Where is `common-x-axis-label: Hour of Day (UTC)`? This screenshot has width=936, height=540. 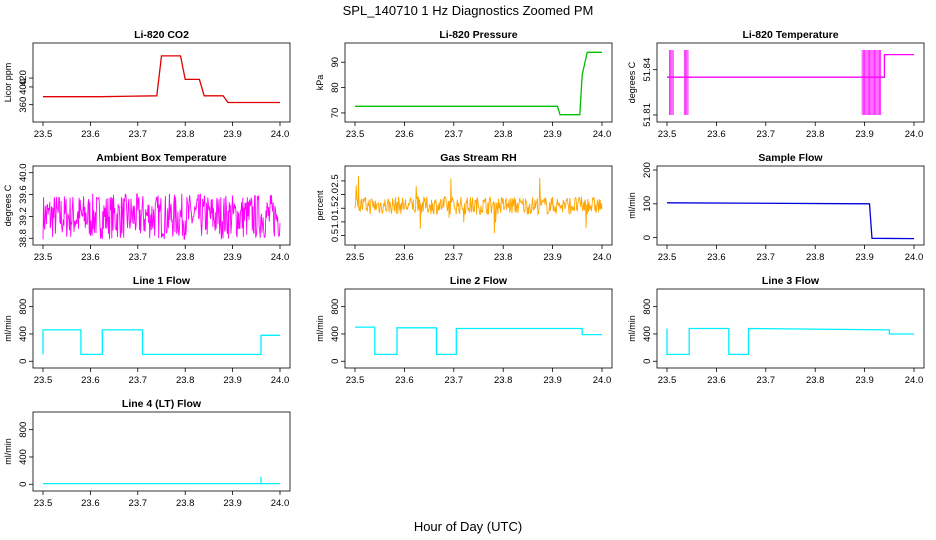 common-x-axis-label: Hour of Day (UTC) is located at coordinates (468, 526).